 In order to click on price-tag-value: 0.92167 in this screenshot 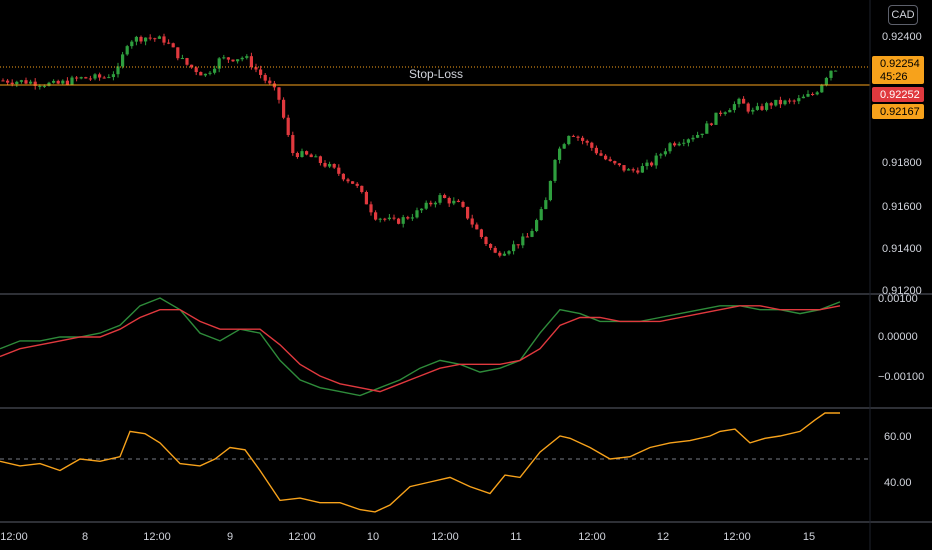, I will do `click(900, 112)`.